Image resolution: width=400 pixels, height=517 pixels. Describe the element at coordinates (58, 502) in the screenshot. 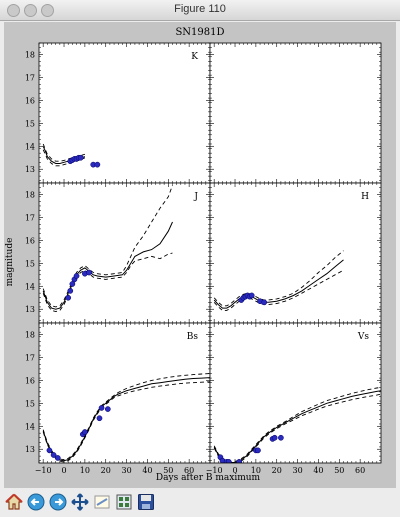

I see `forward-arrow-icon` at that location.